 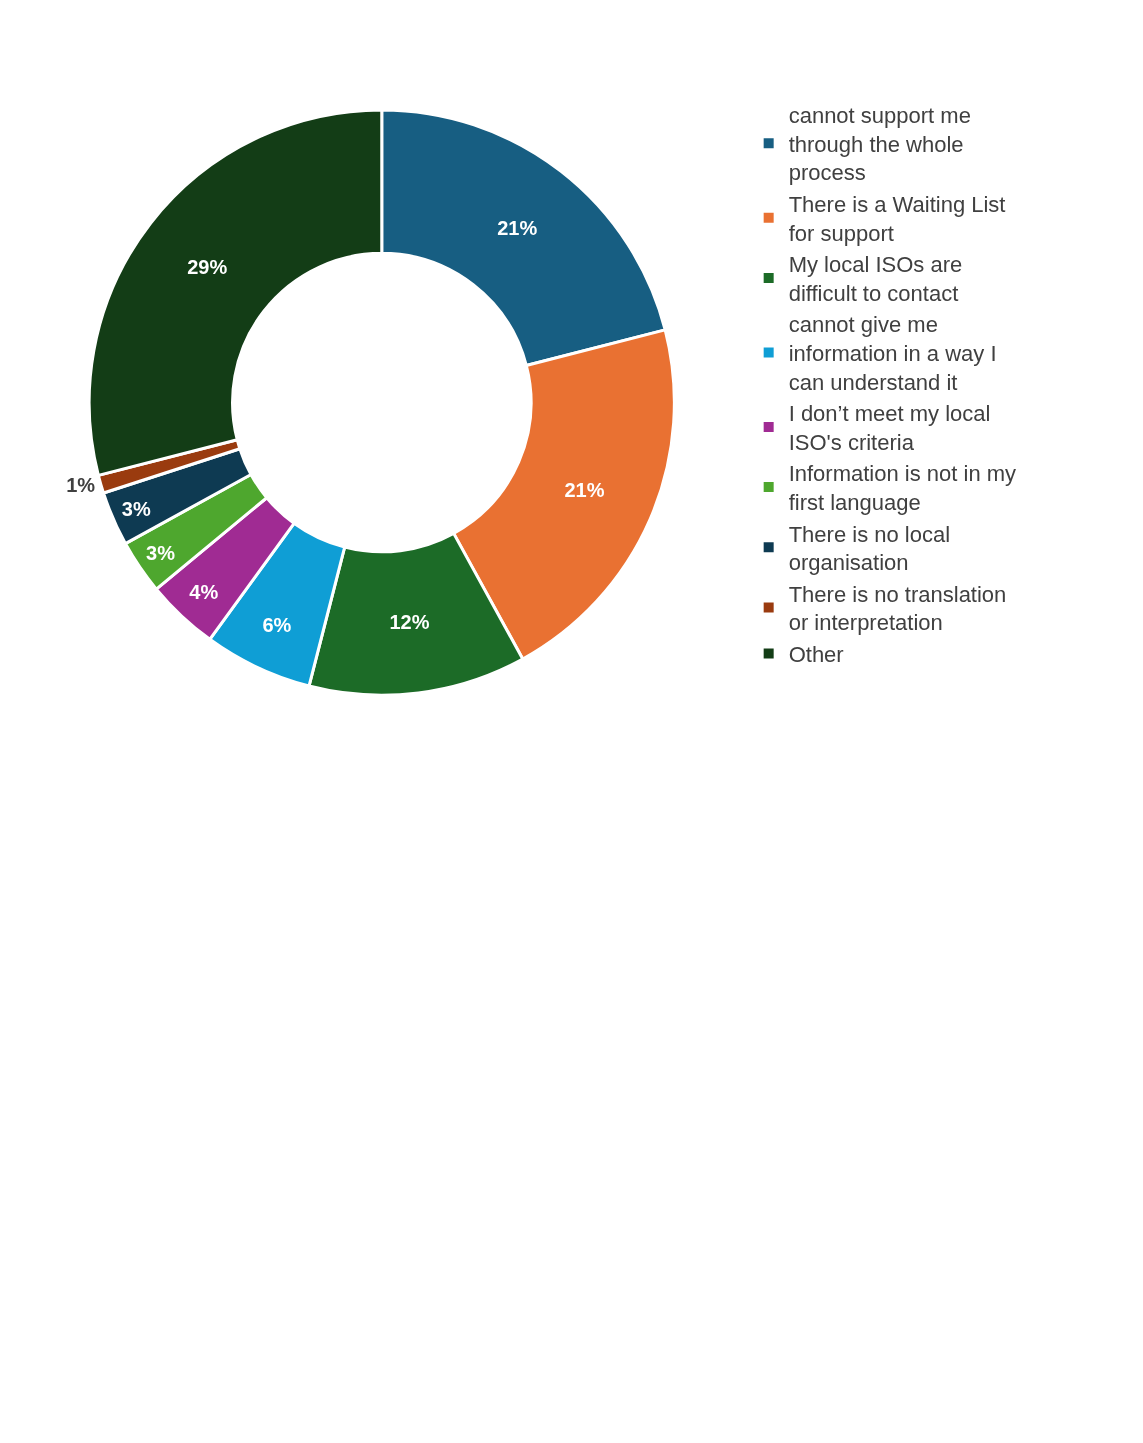 I want to click on legend-label: cannot give me information in a way I can understand it, so click(x=892, y=353).